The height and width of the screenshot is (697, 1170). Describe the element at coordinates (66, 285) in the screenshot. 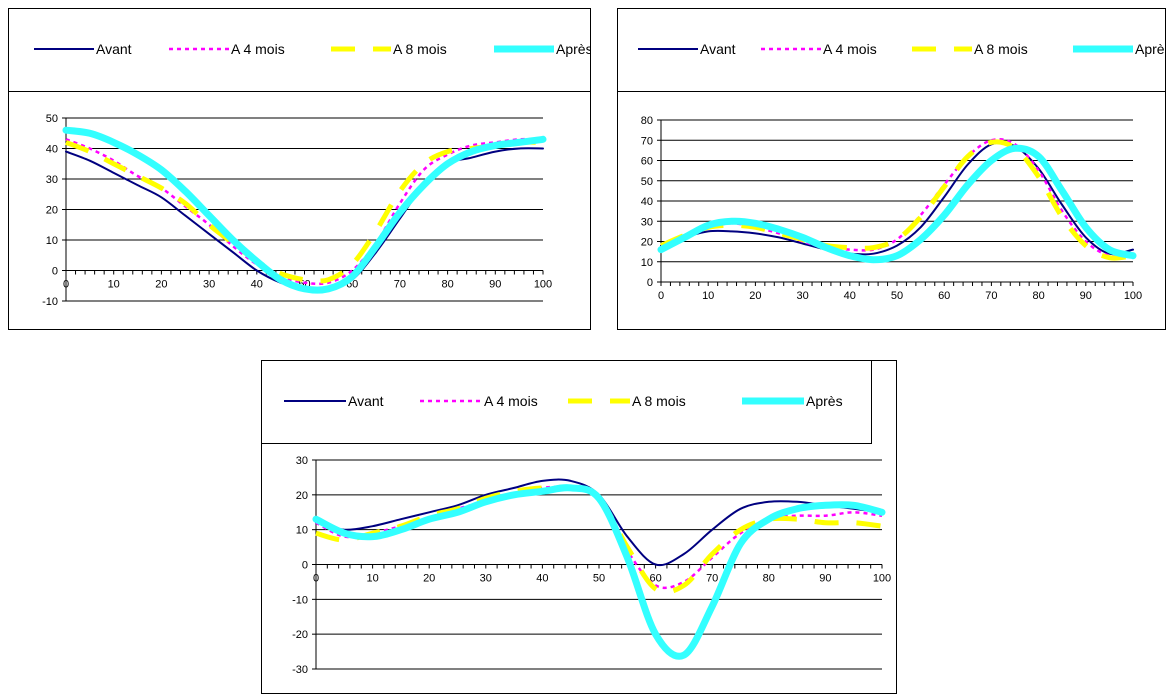

I see `x-tick-label-1-0: 0` at that location.